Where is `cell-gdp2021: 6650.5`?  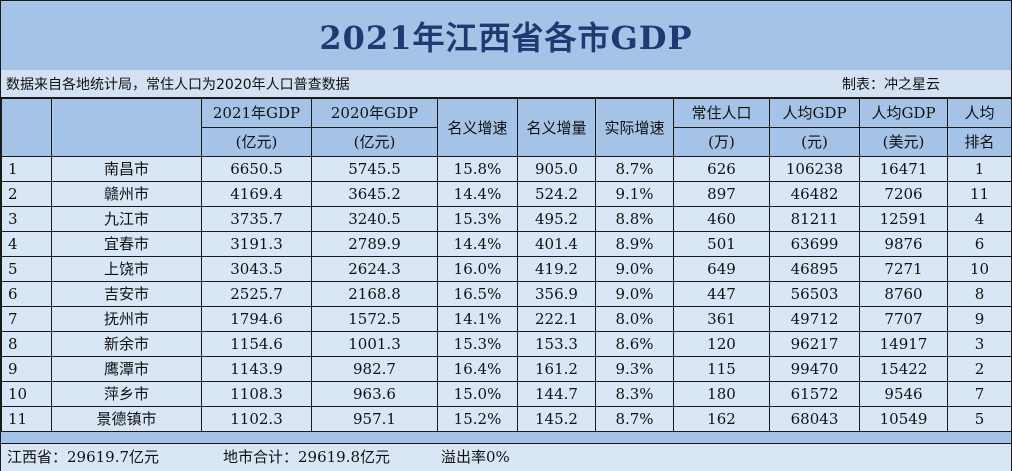
cell-gdp2021: 6650.5 is located at coordinates (256, 169).